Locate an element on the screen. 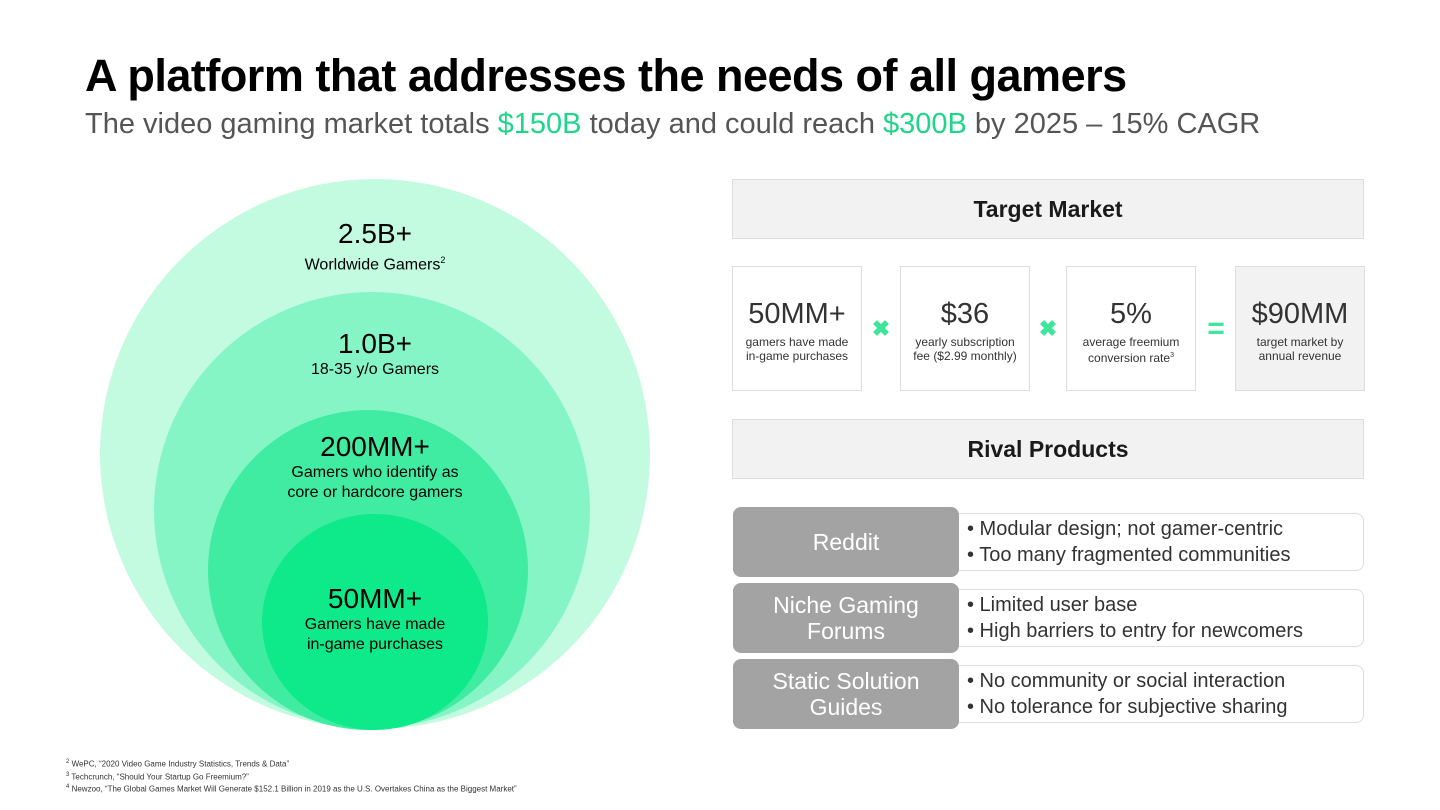 The height and width of the screenshot is (810, 1440). subtitle-value-current: $150B is located at coordinates (539, 124).